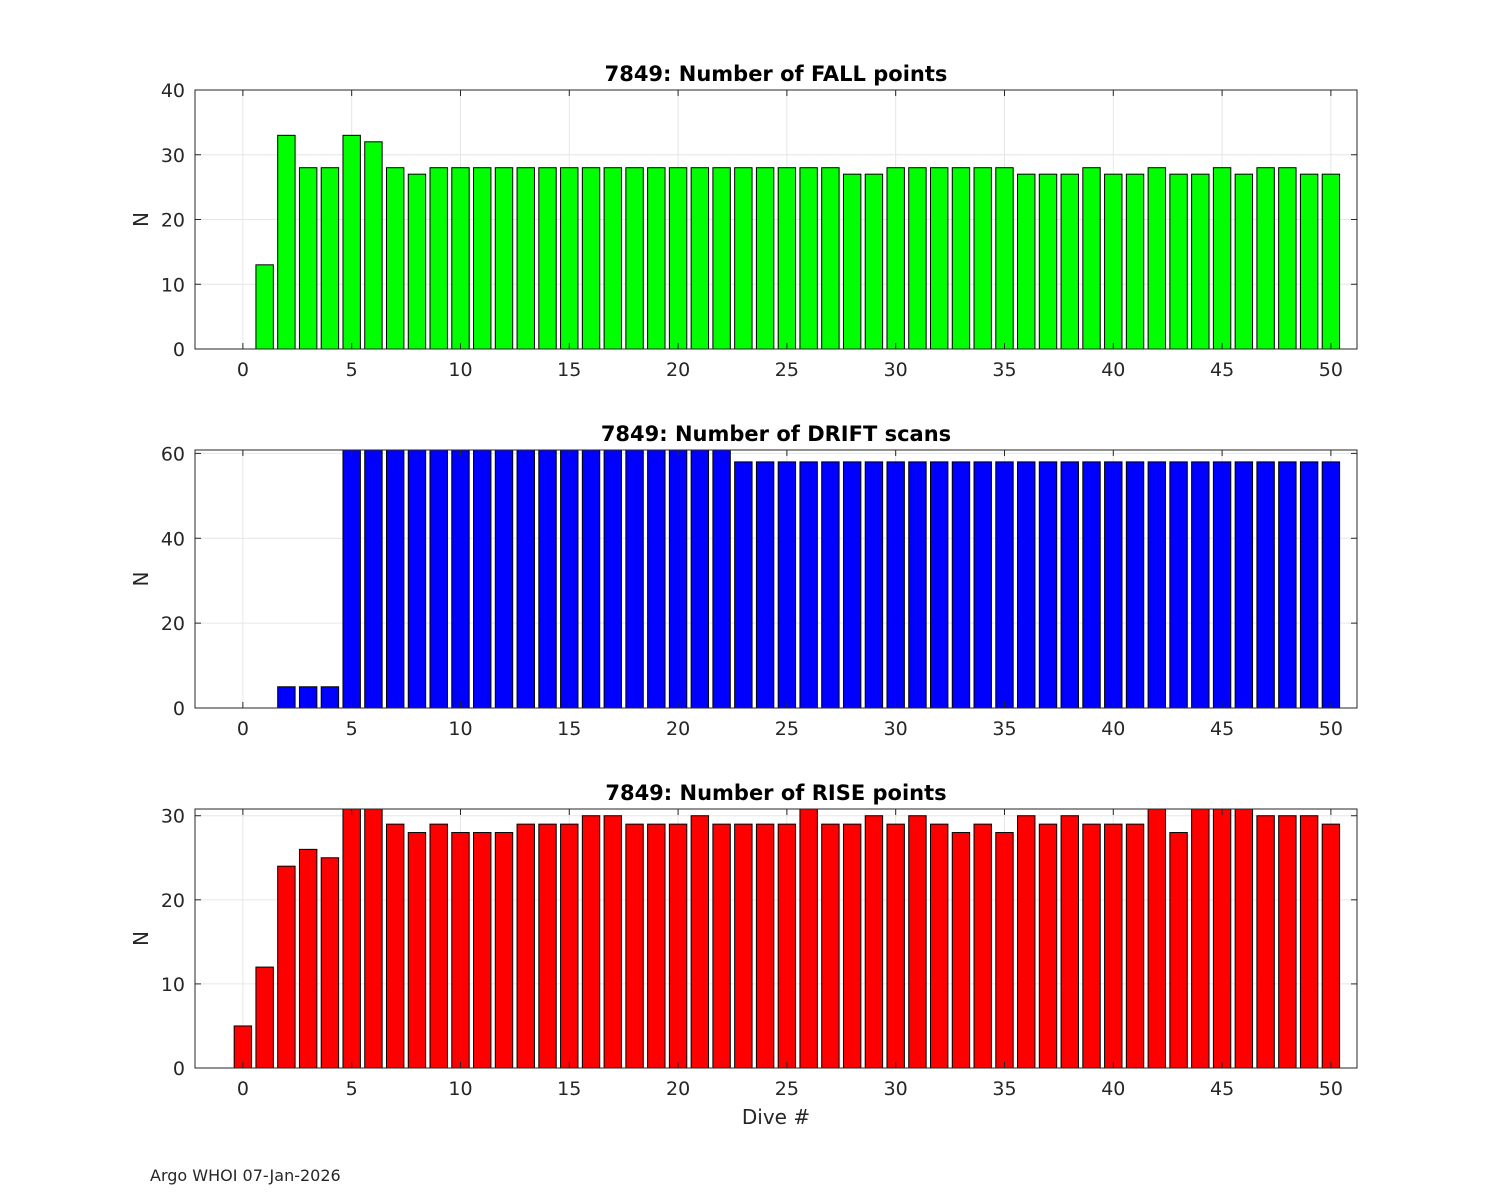  What do you see at coordinates (775, 793) in the screenshot?
I see `chart-title: 7849: Number of RISE points` at bounding box center [775, 793].